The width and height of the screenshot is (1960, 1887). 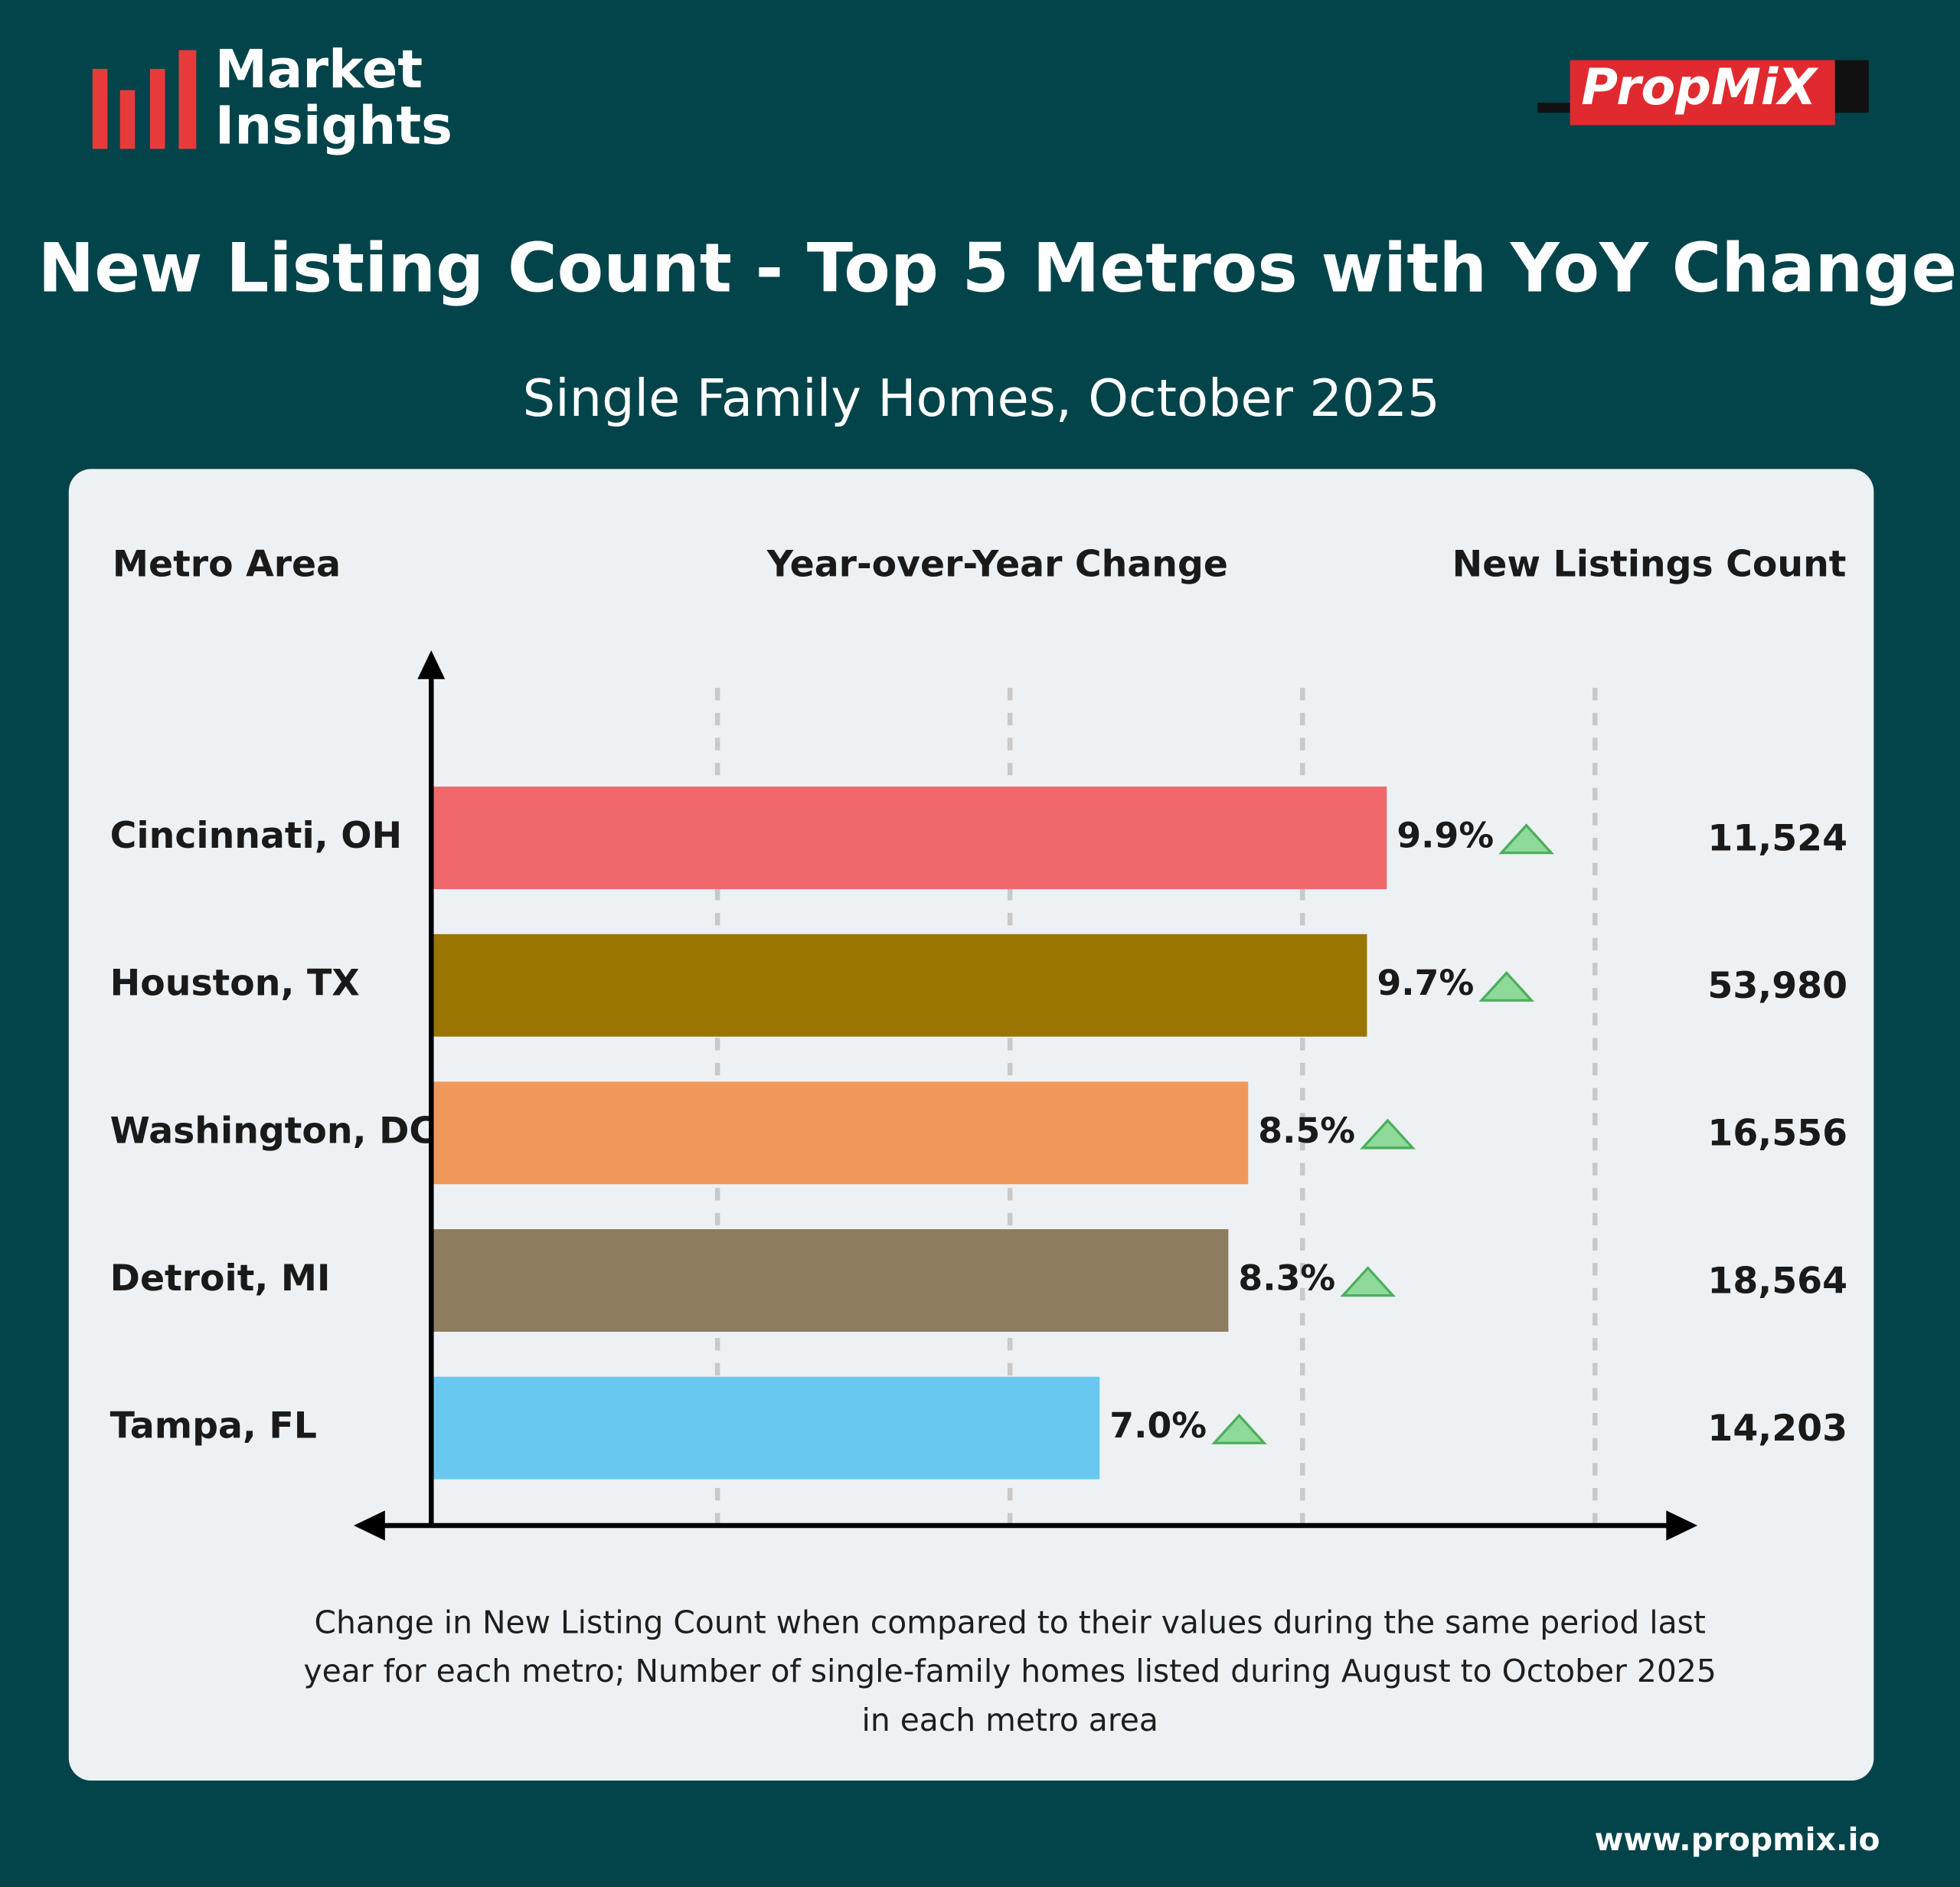 I want to click on count-label: 53,980, so click(x=1777, y=986).